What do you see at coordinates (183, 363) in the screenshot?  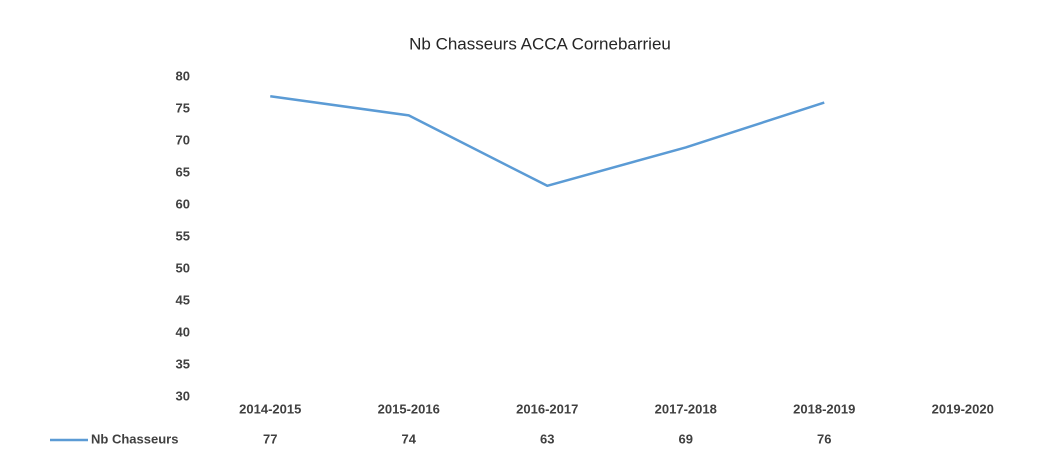 I see `y-tick-label: 35` at bounding box center [183, 363].